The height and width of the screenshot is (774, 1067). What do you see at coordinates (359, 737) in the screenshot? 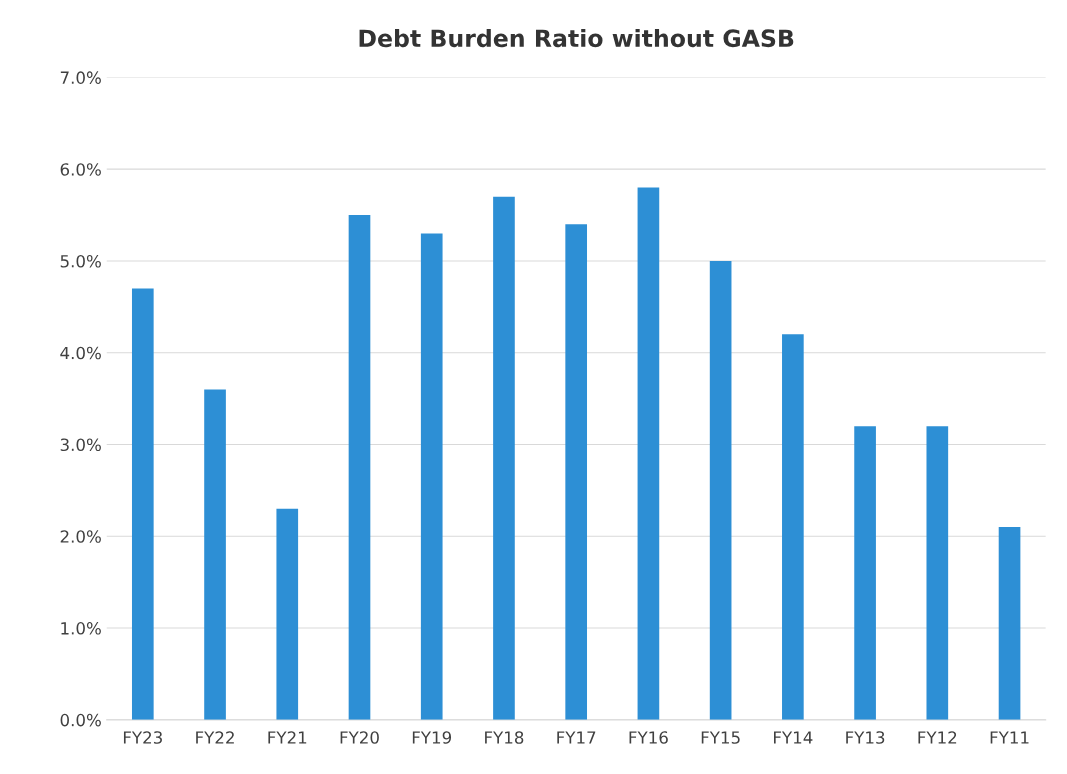
I see `x-tick-label: FY20` at bounding box center [359, 737].